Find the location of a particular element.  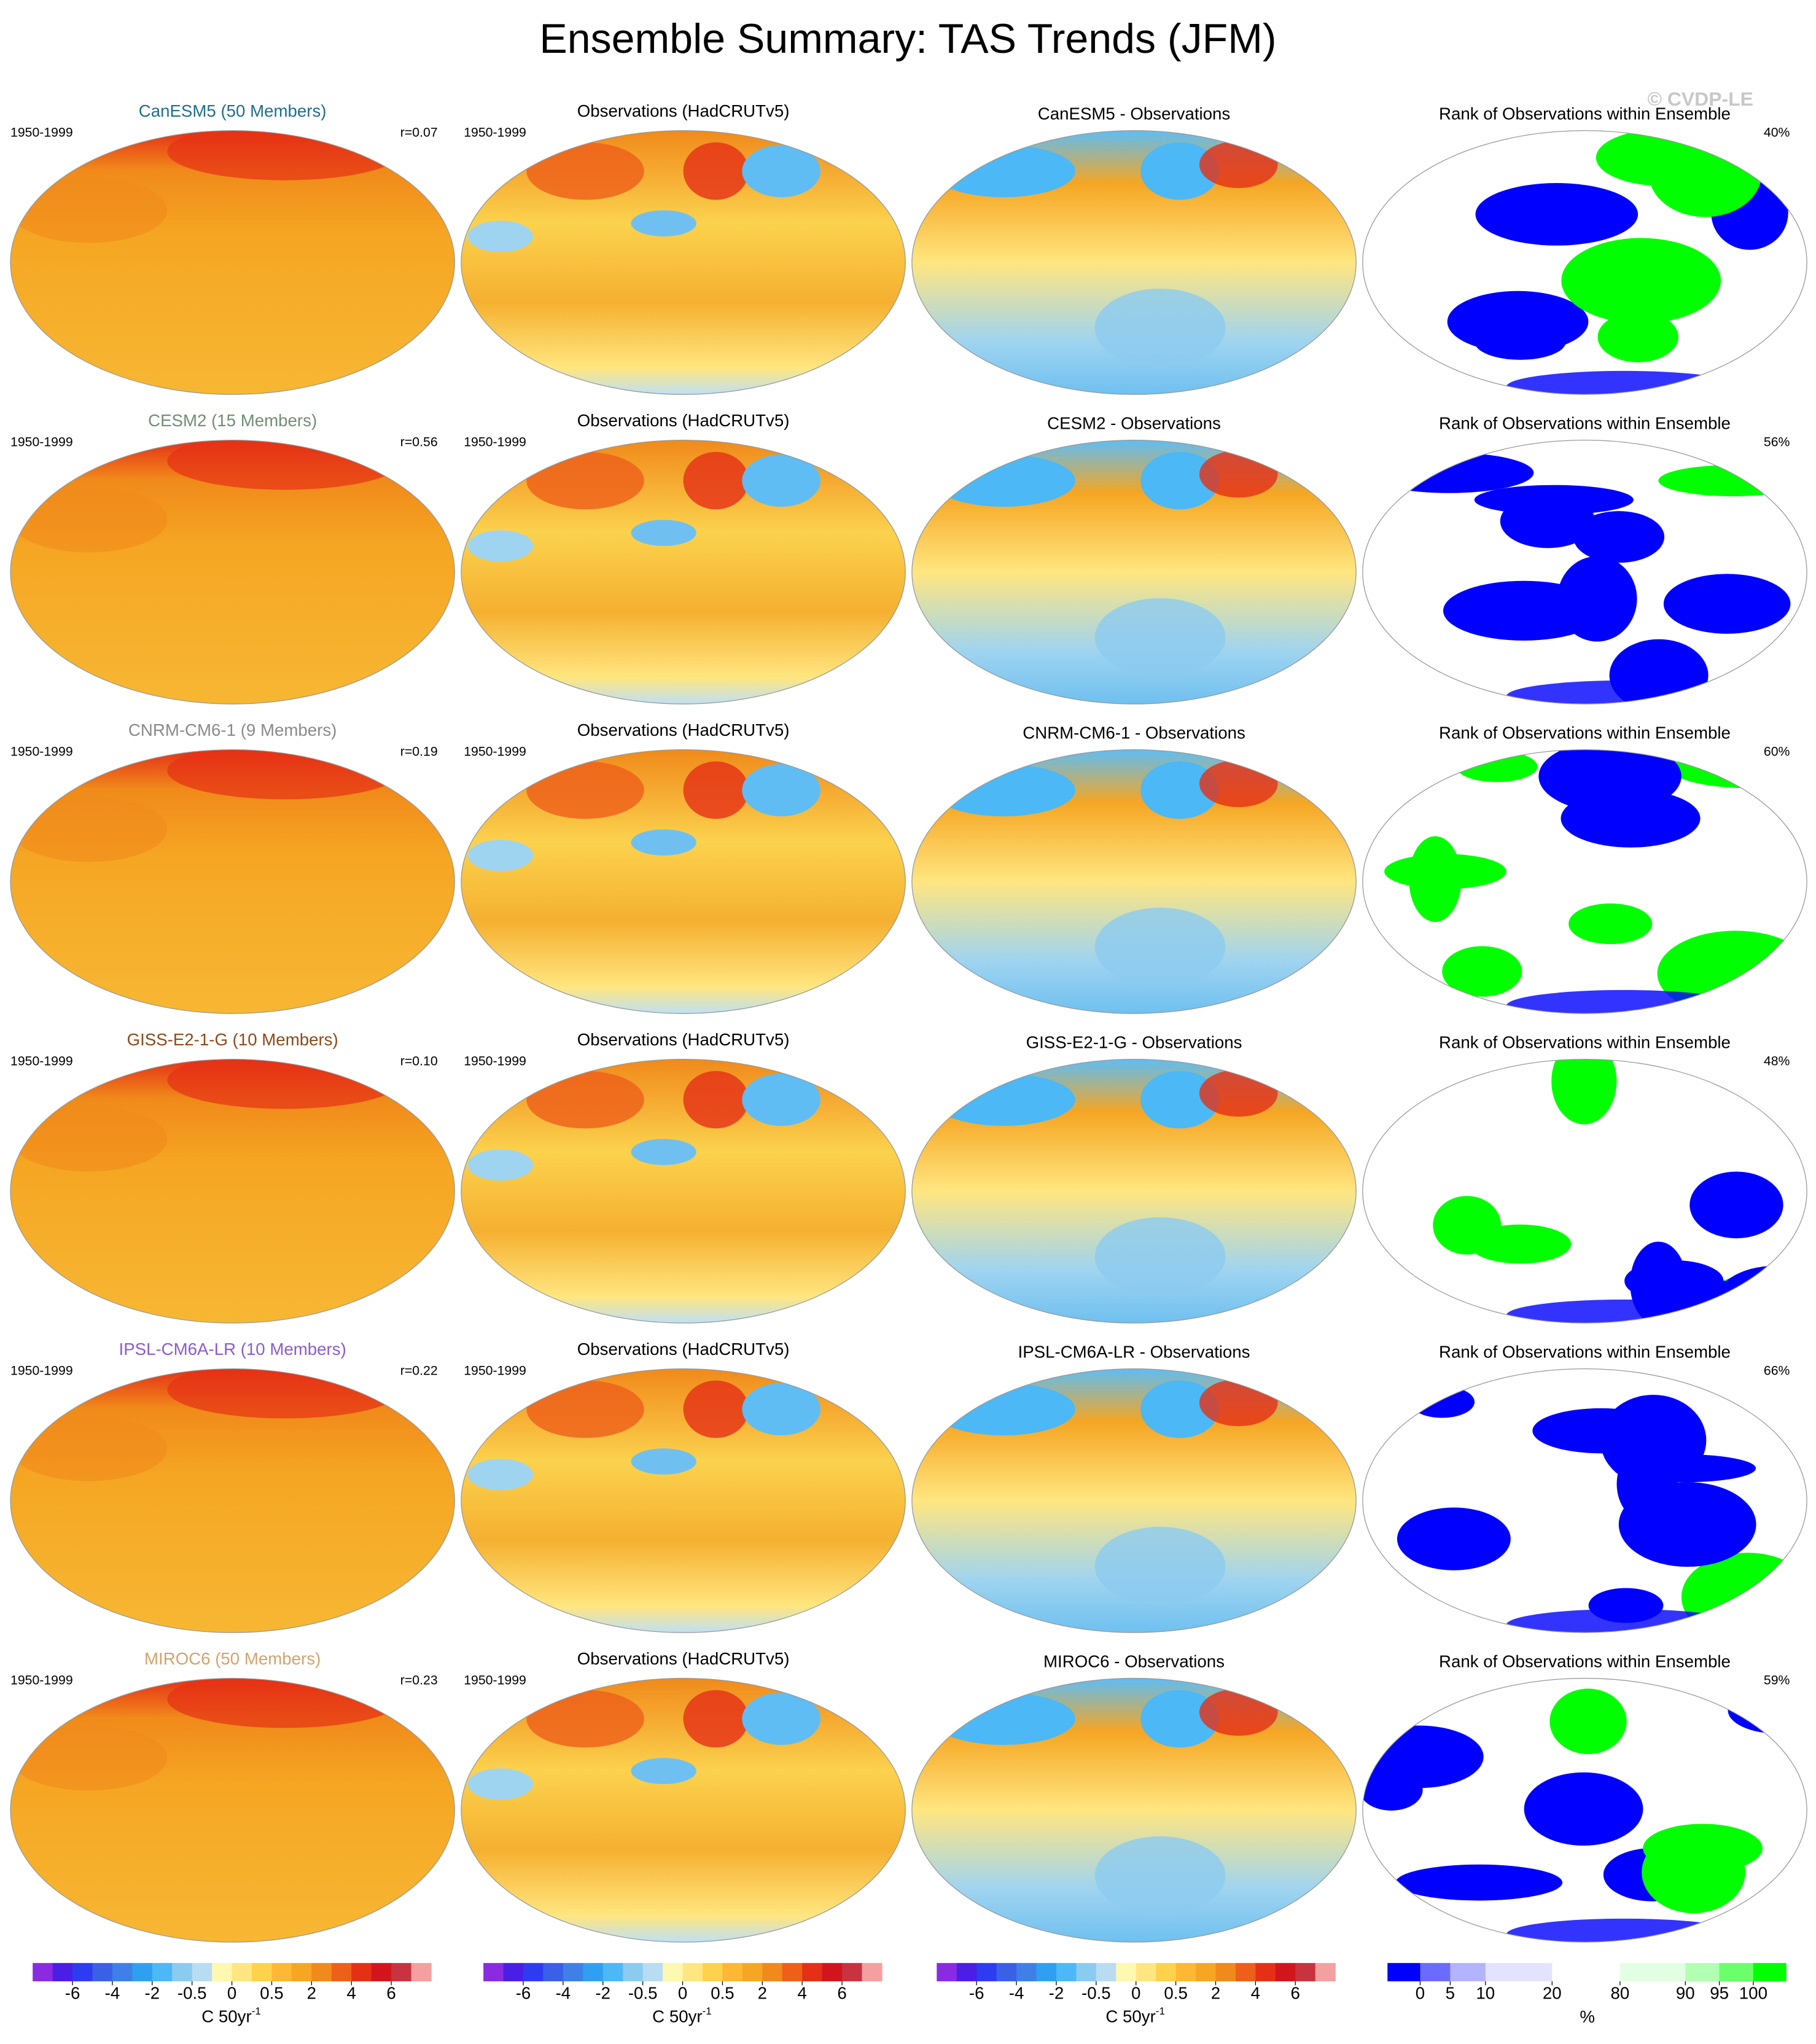

difference-title: GISS-E2-1-G - Observations is located at coordinates (1134, 1041).